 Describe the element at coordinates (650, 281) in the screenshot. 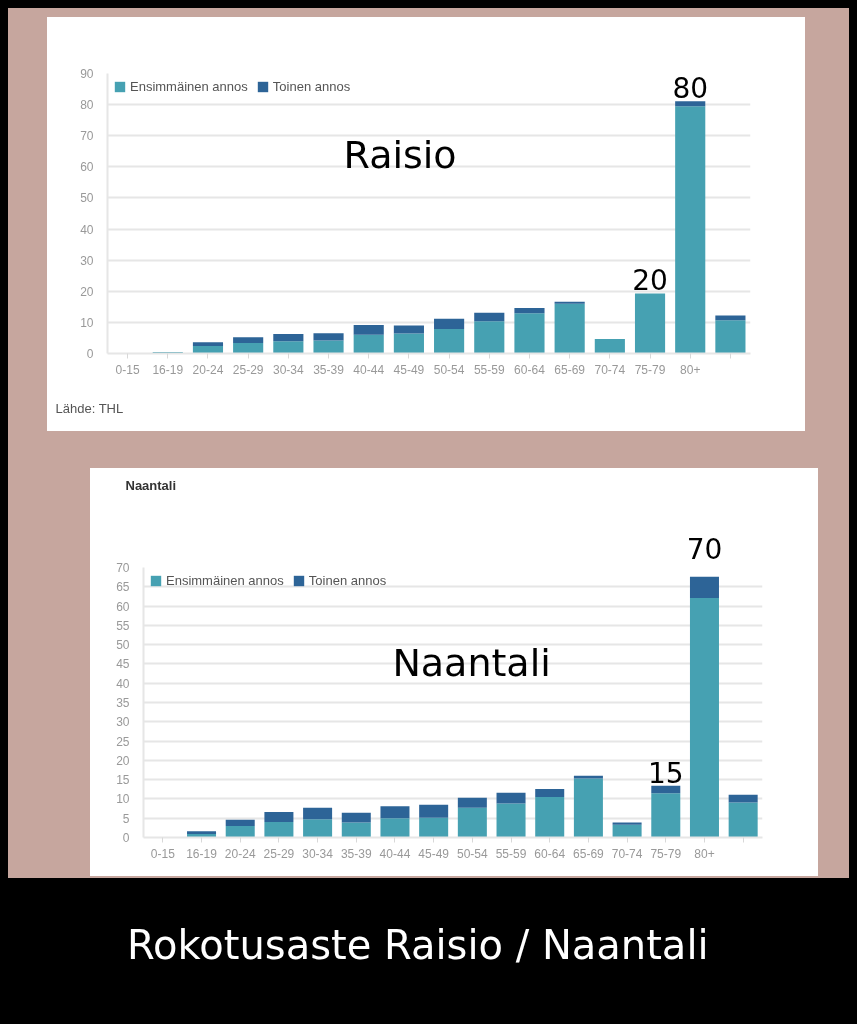

I see `annotation: 20` at that location.